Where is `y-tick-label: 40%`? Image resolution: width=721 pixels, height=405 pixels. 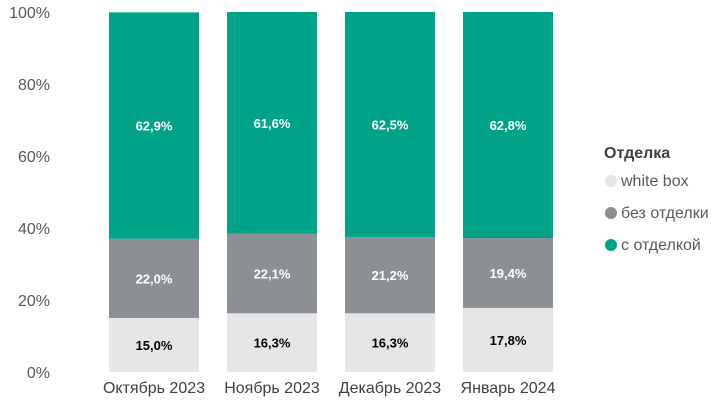
y-tick-label: 40% is located at coordinates (34, 229).